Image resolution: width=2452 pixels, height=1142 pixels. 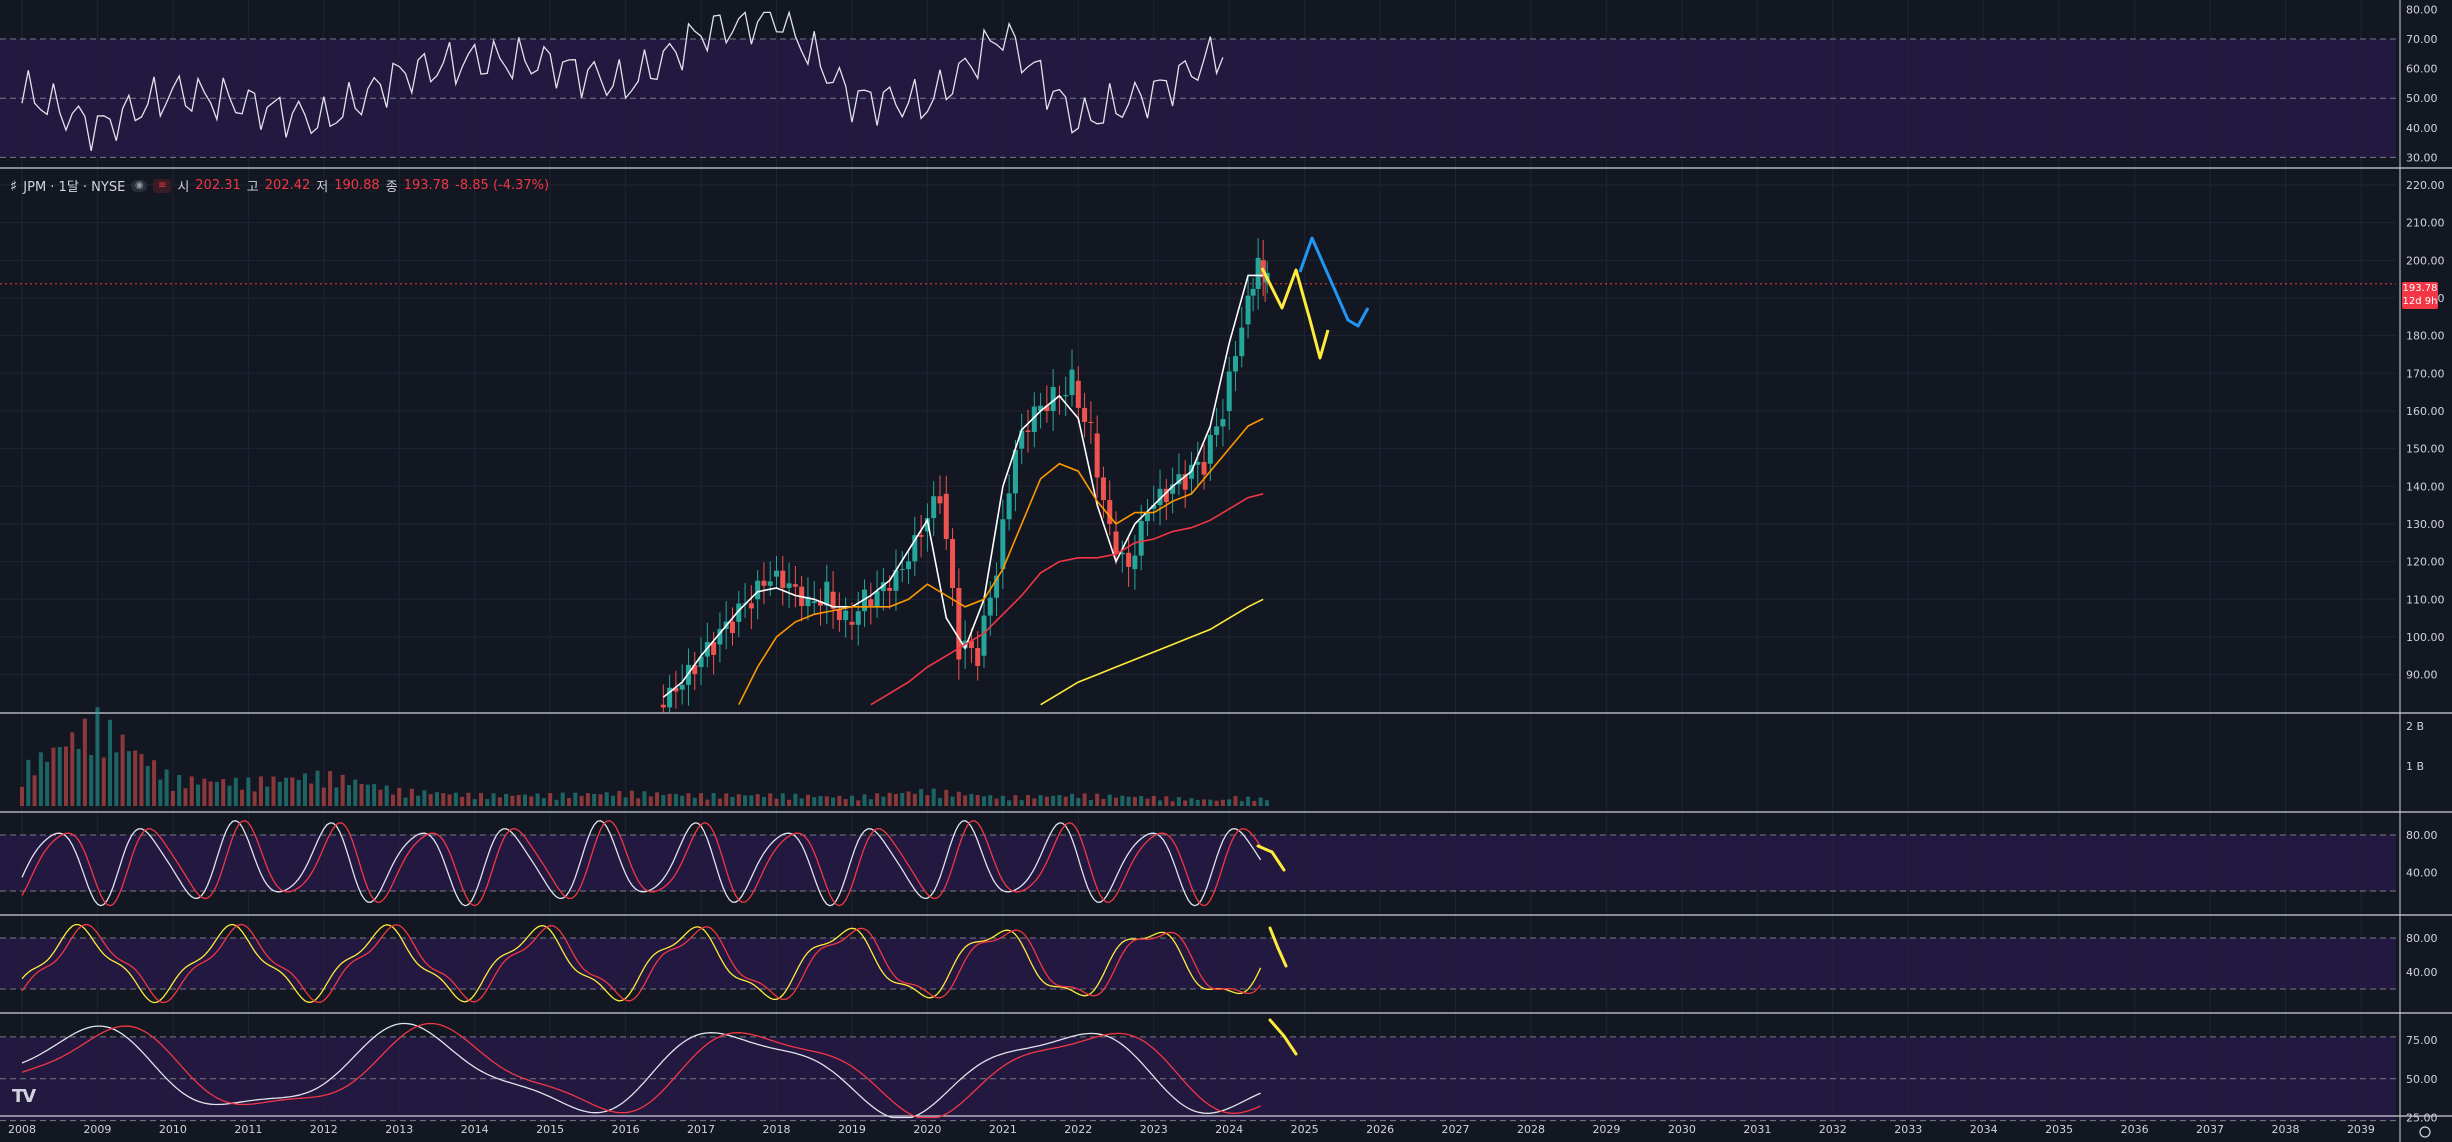 What do you see at coordinates (2425, 562) in the screenshot?
I see `price-tick-label: 120.00` at bounding box center [2425, 562].